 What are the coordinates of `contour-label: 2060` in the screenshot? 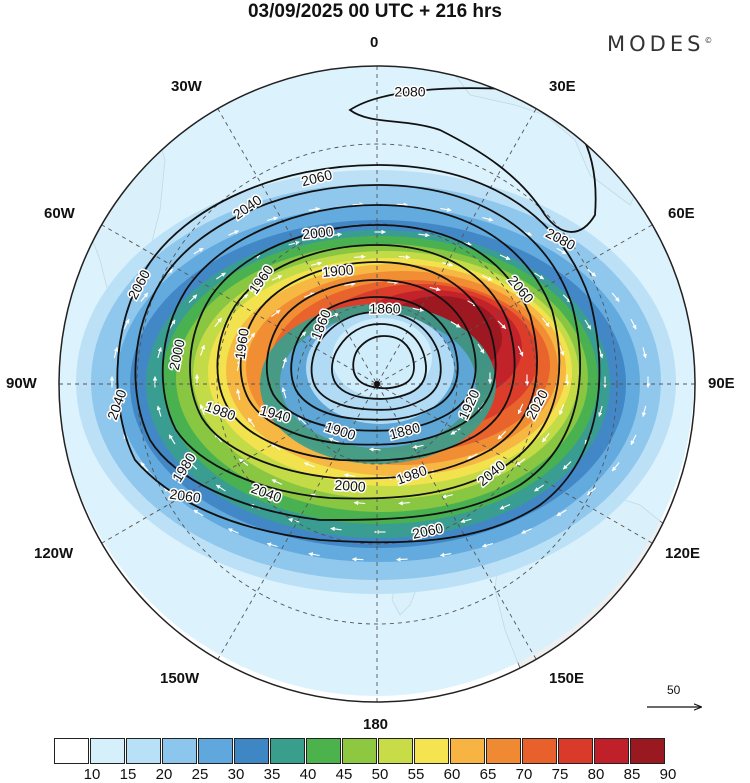 It's located at (185, 496).